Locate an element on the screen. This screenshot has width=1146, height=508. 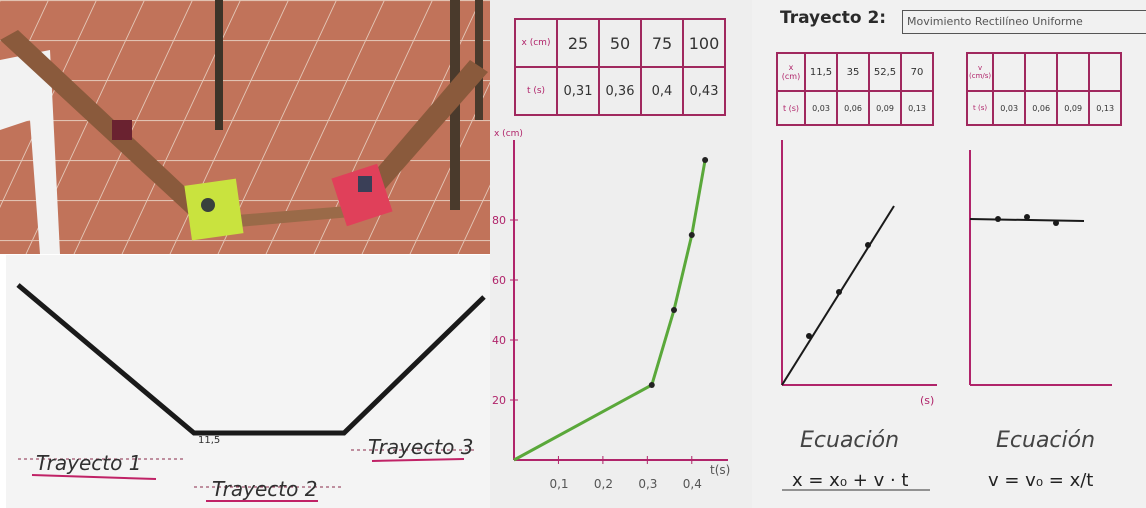
track-profile is located at coordinates (251, 359).